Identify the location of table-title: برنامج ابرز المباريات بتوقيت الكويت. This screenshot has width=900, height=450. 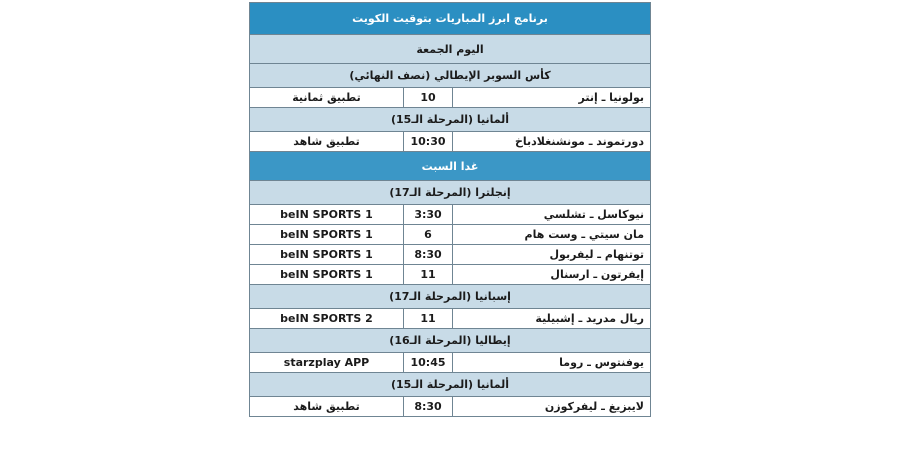
(450, 18).